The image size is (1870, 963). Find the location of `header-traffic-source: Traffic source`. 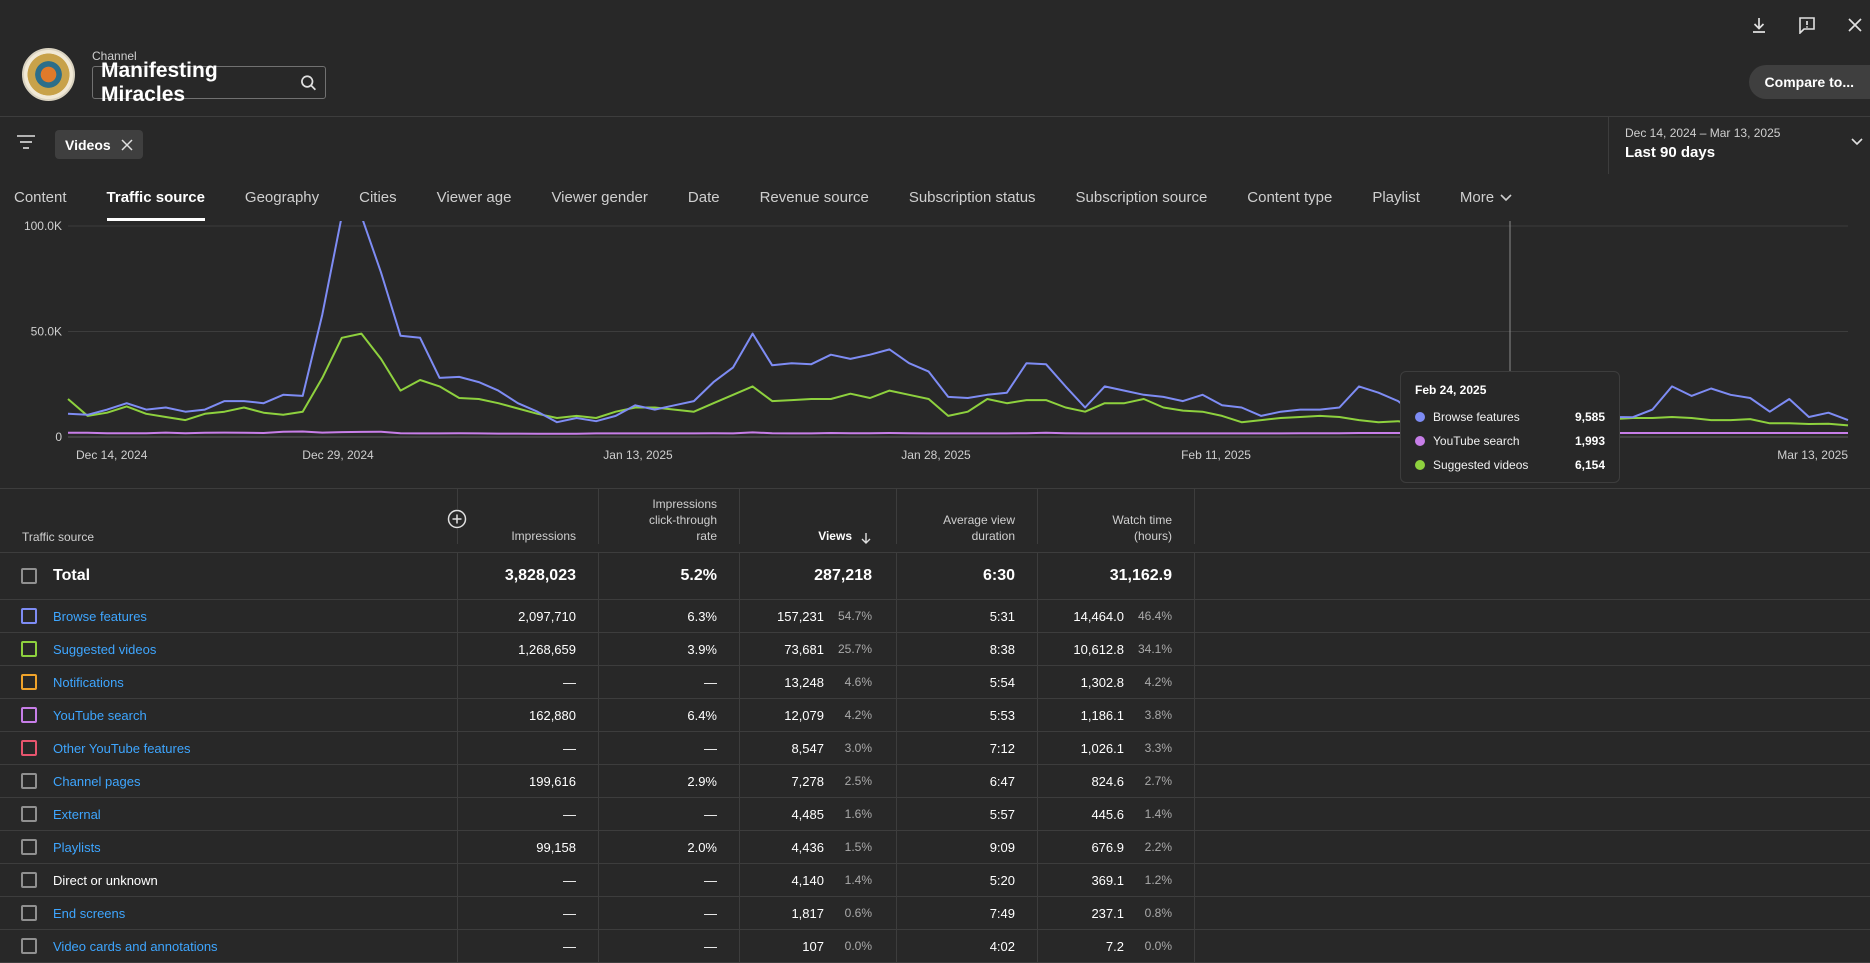

header-traffic-source: Traffic source is located at coordinates (233, 516).